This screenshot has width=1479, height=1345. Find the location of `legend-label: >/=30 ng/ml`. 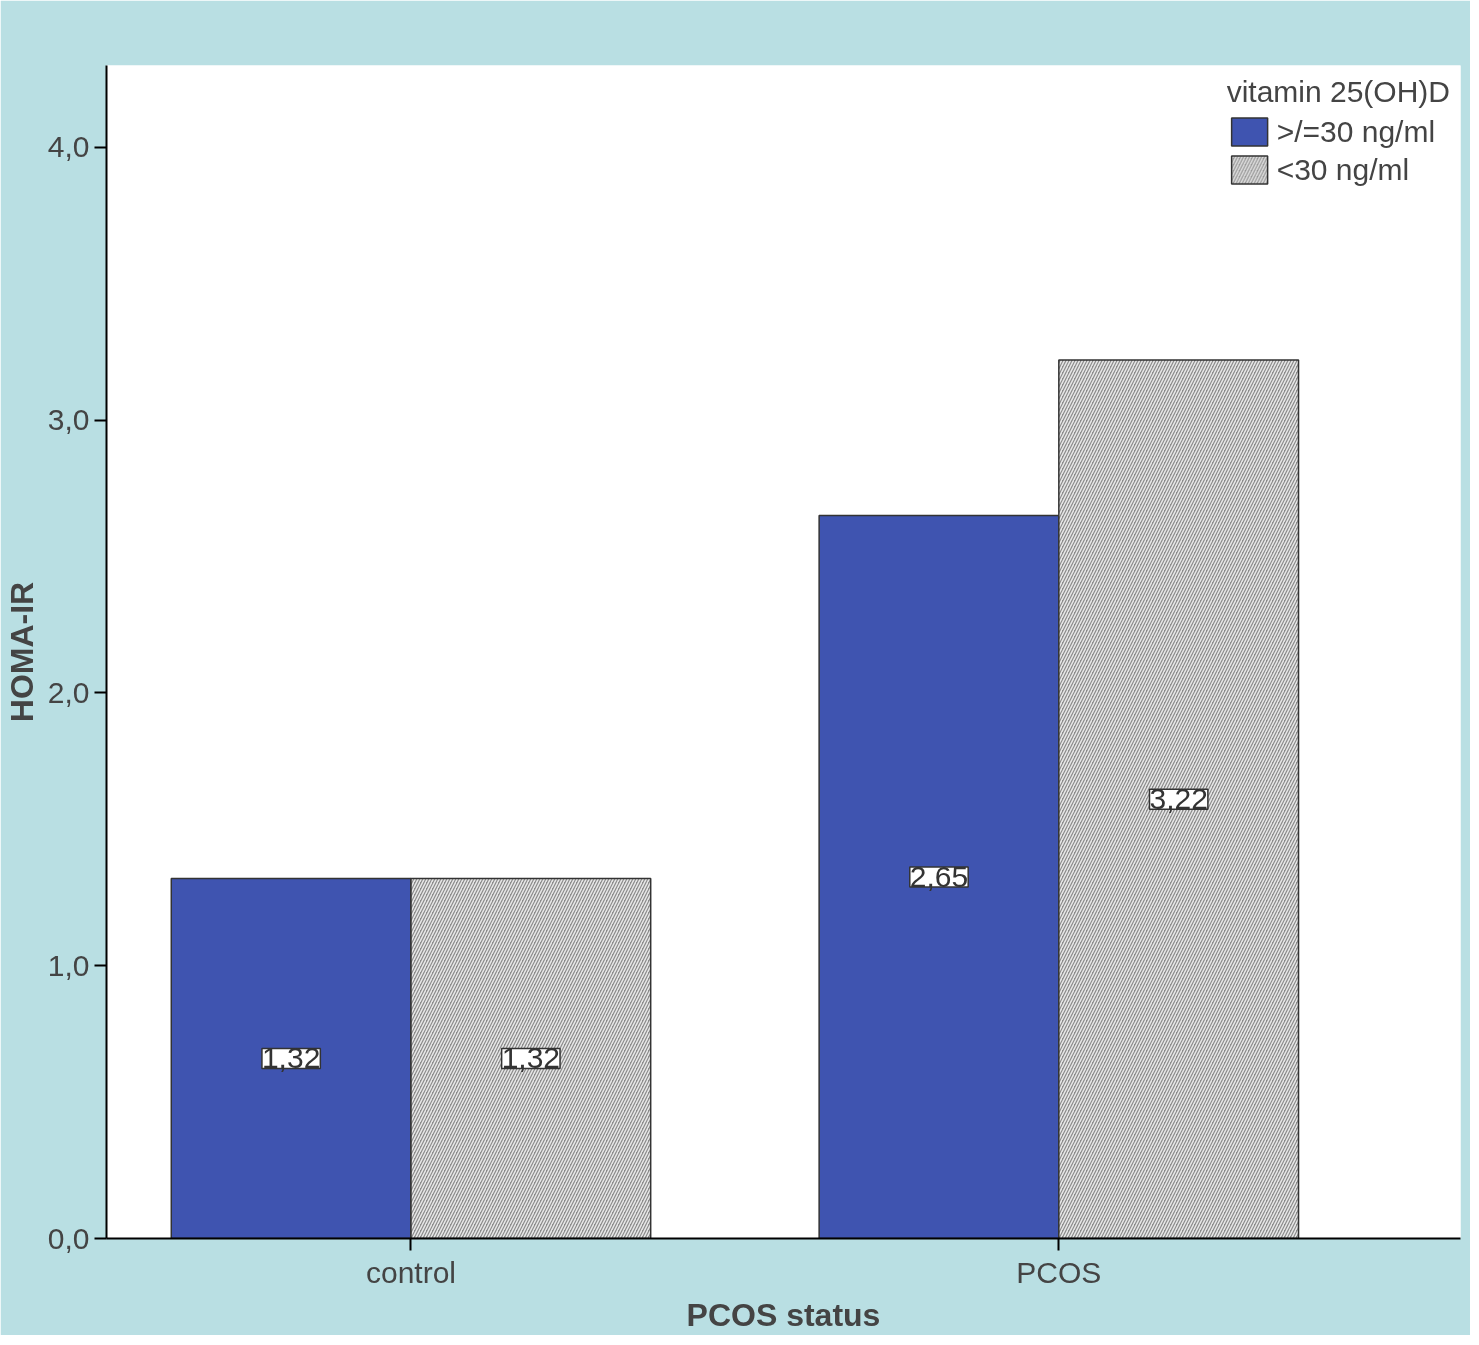

legend-label: >/=30 ng/ml is located at coordinates (1356, 131).